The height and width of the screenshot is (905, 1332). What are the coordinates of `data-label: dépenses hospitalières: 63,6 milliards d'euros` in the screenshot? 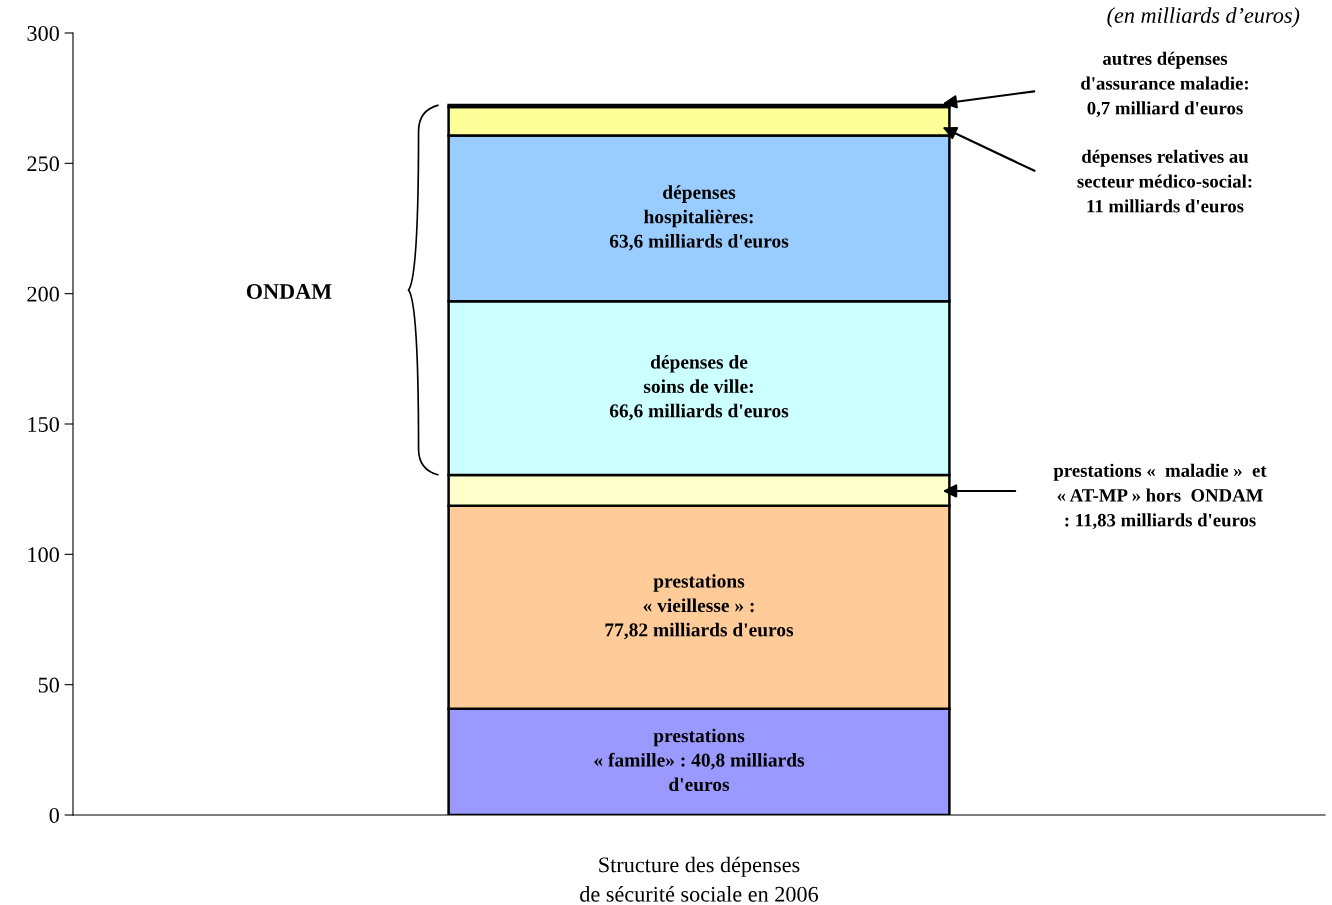 It's located at (699, 218).